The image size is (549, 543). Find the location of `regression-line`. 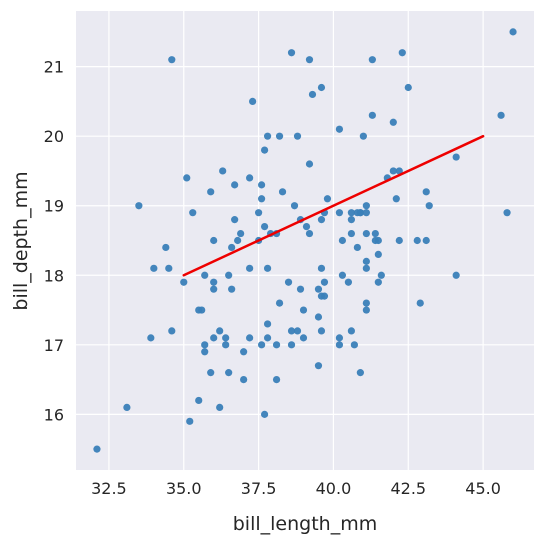

regression-line is located at coordinates (333, 205).